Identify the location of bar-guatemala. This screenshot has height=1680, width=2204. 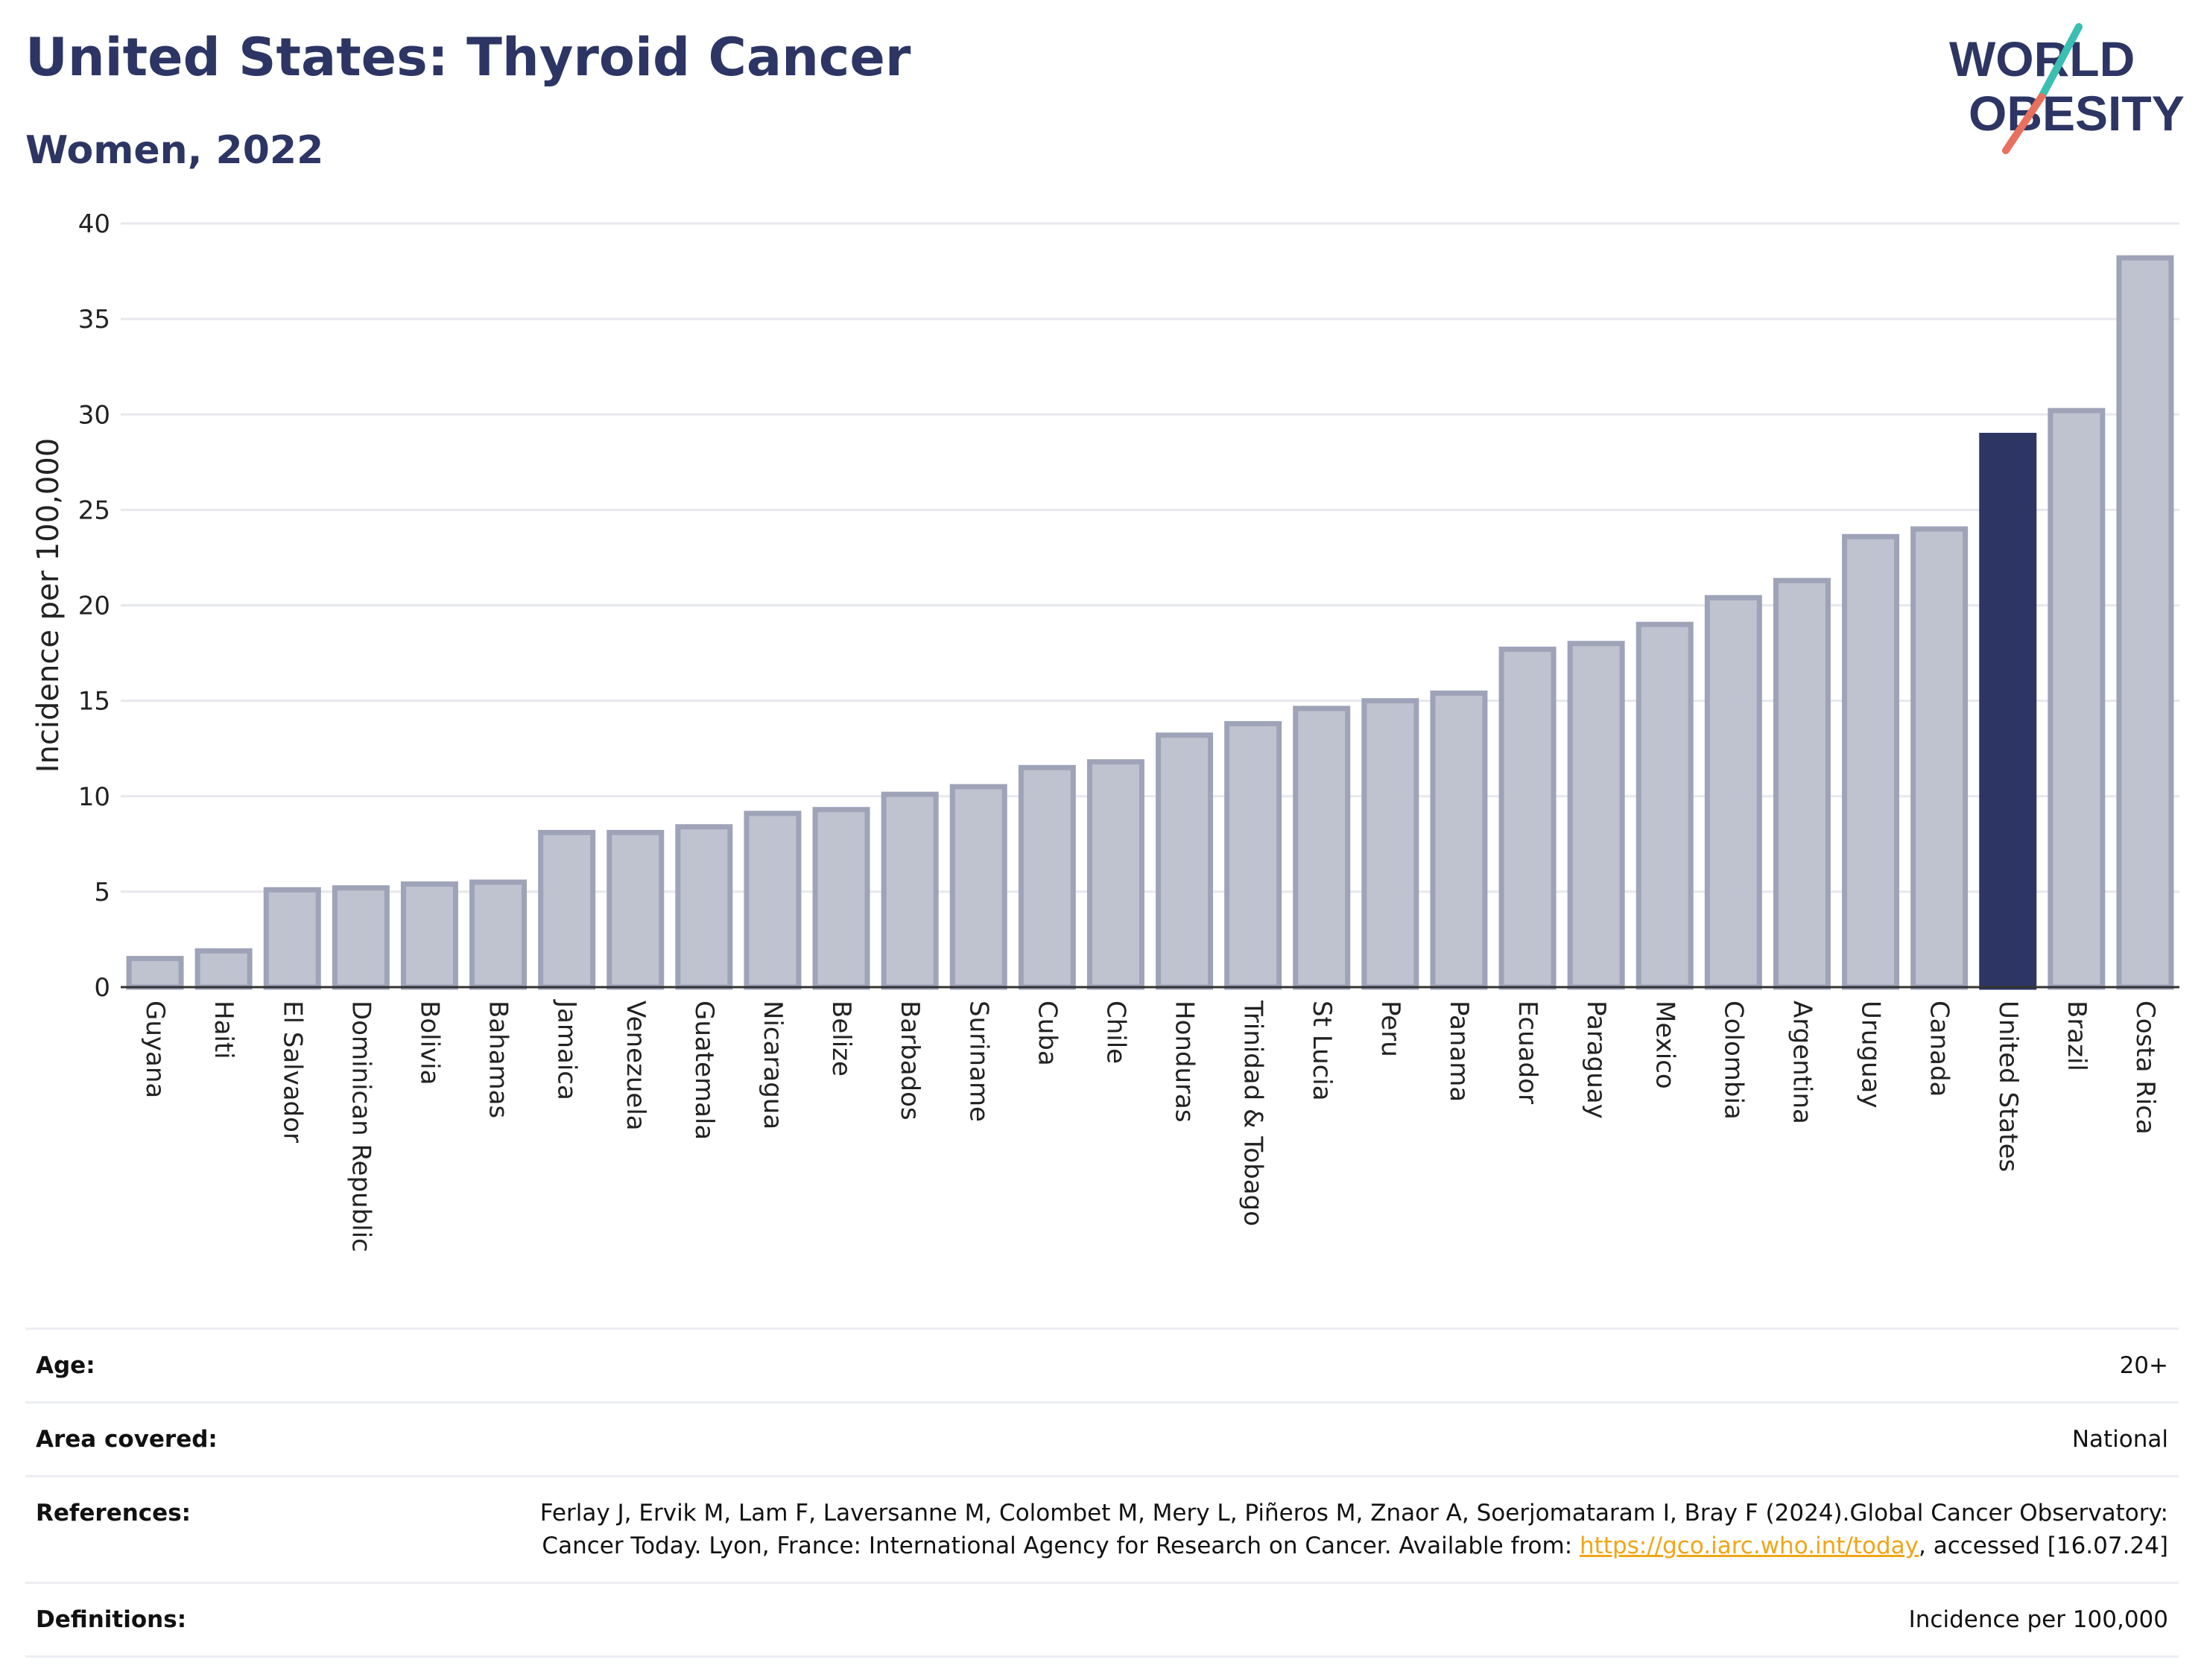
(704, 907).